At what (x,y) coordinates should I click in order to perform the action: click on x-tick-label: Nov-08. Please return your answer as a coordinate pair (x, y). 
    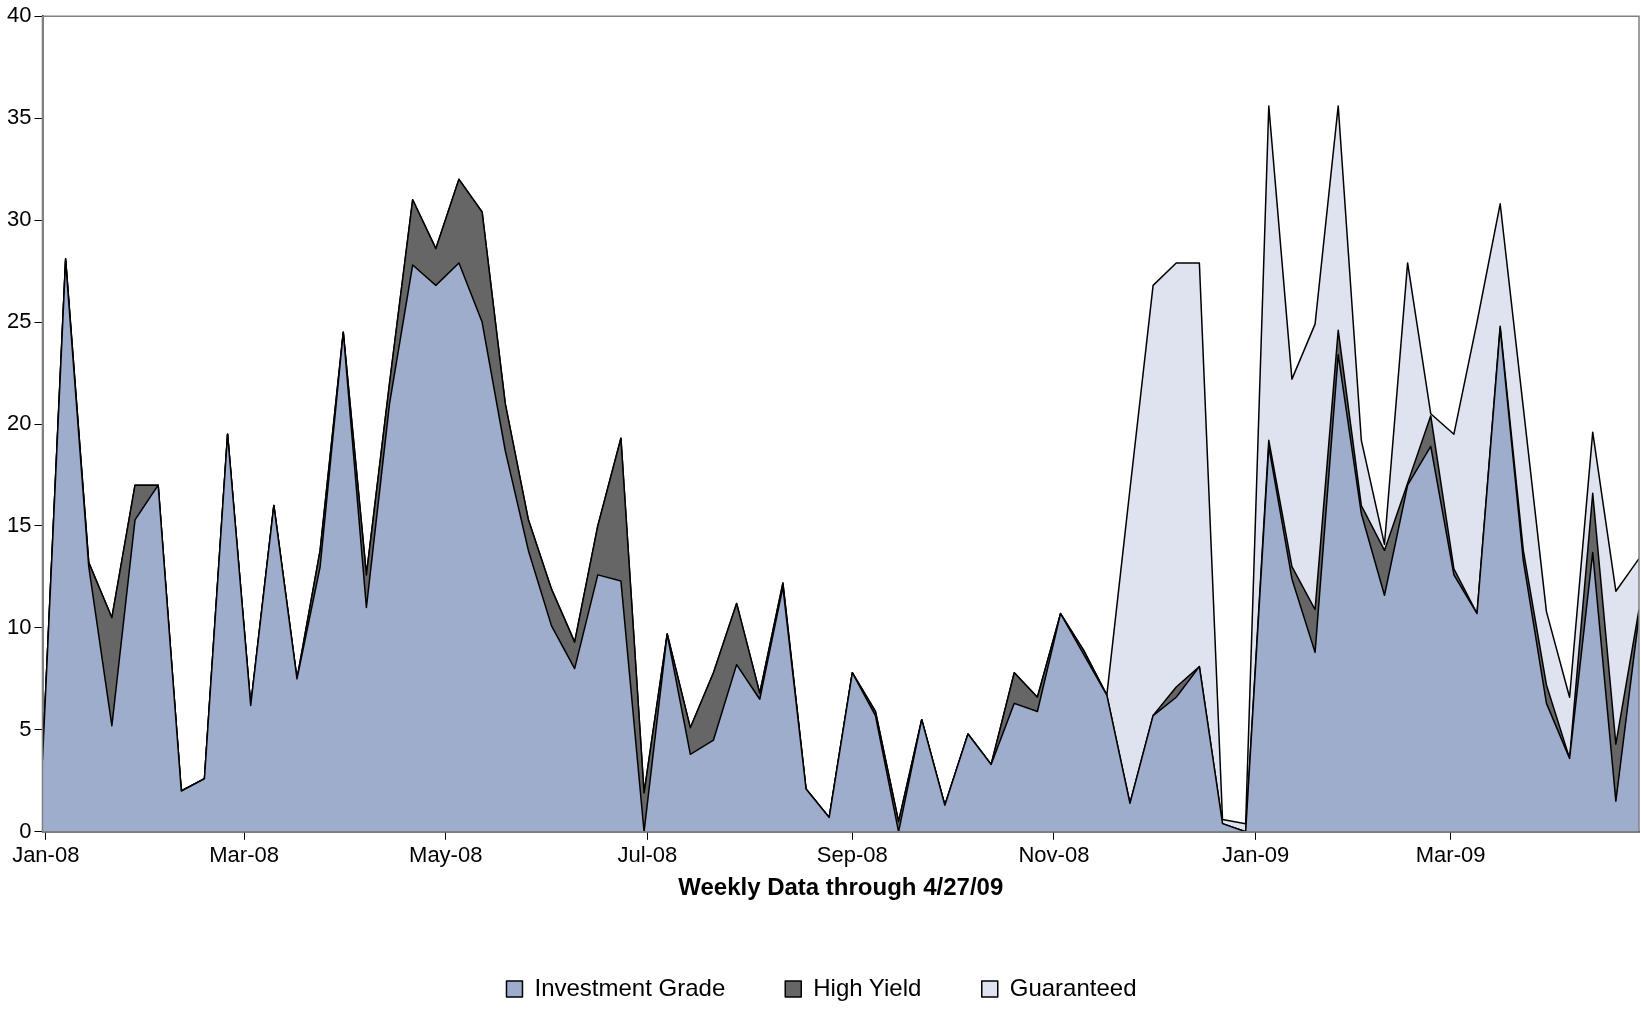
    Looking at the image, I should click on (1054, 855).